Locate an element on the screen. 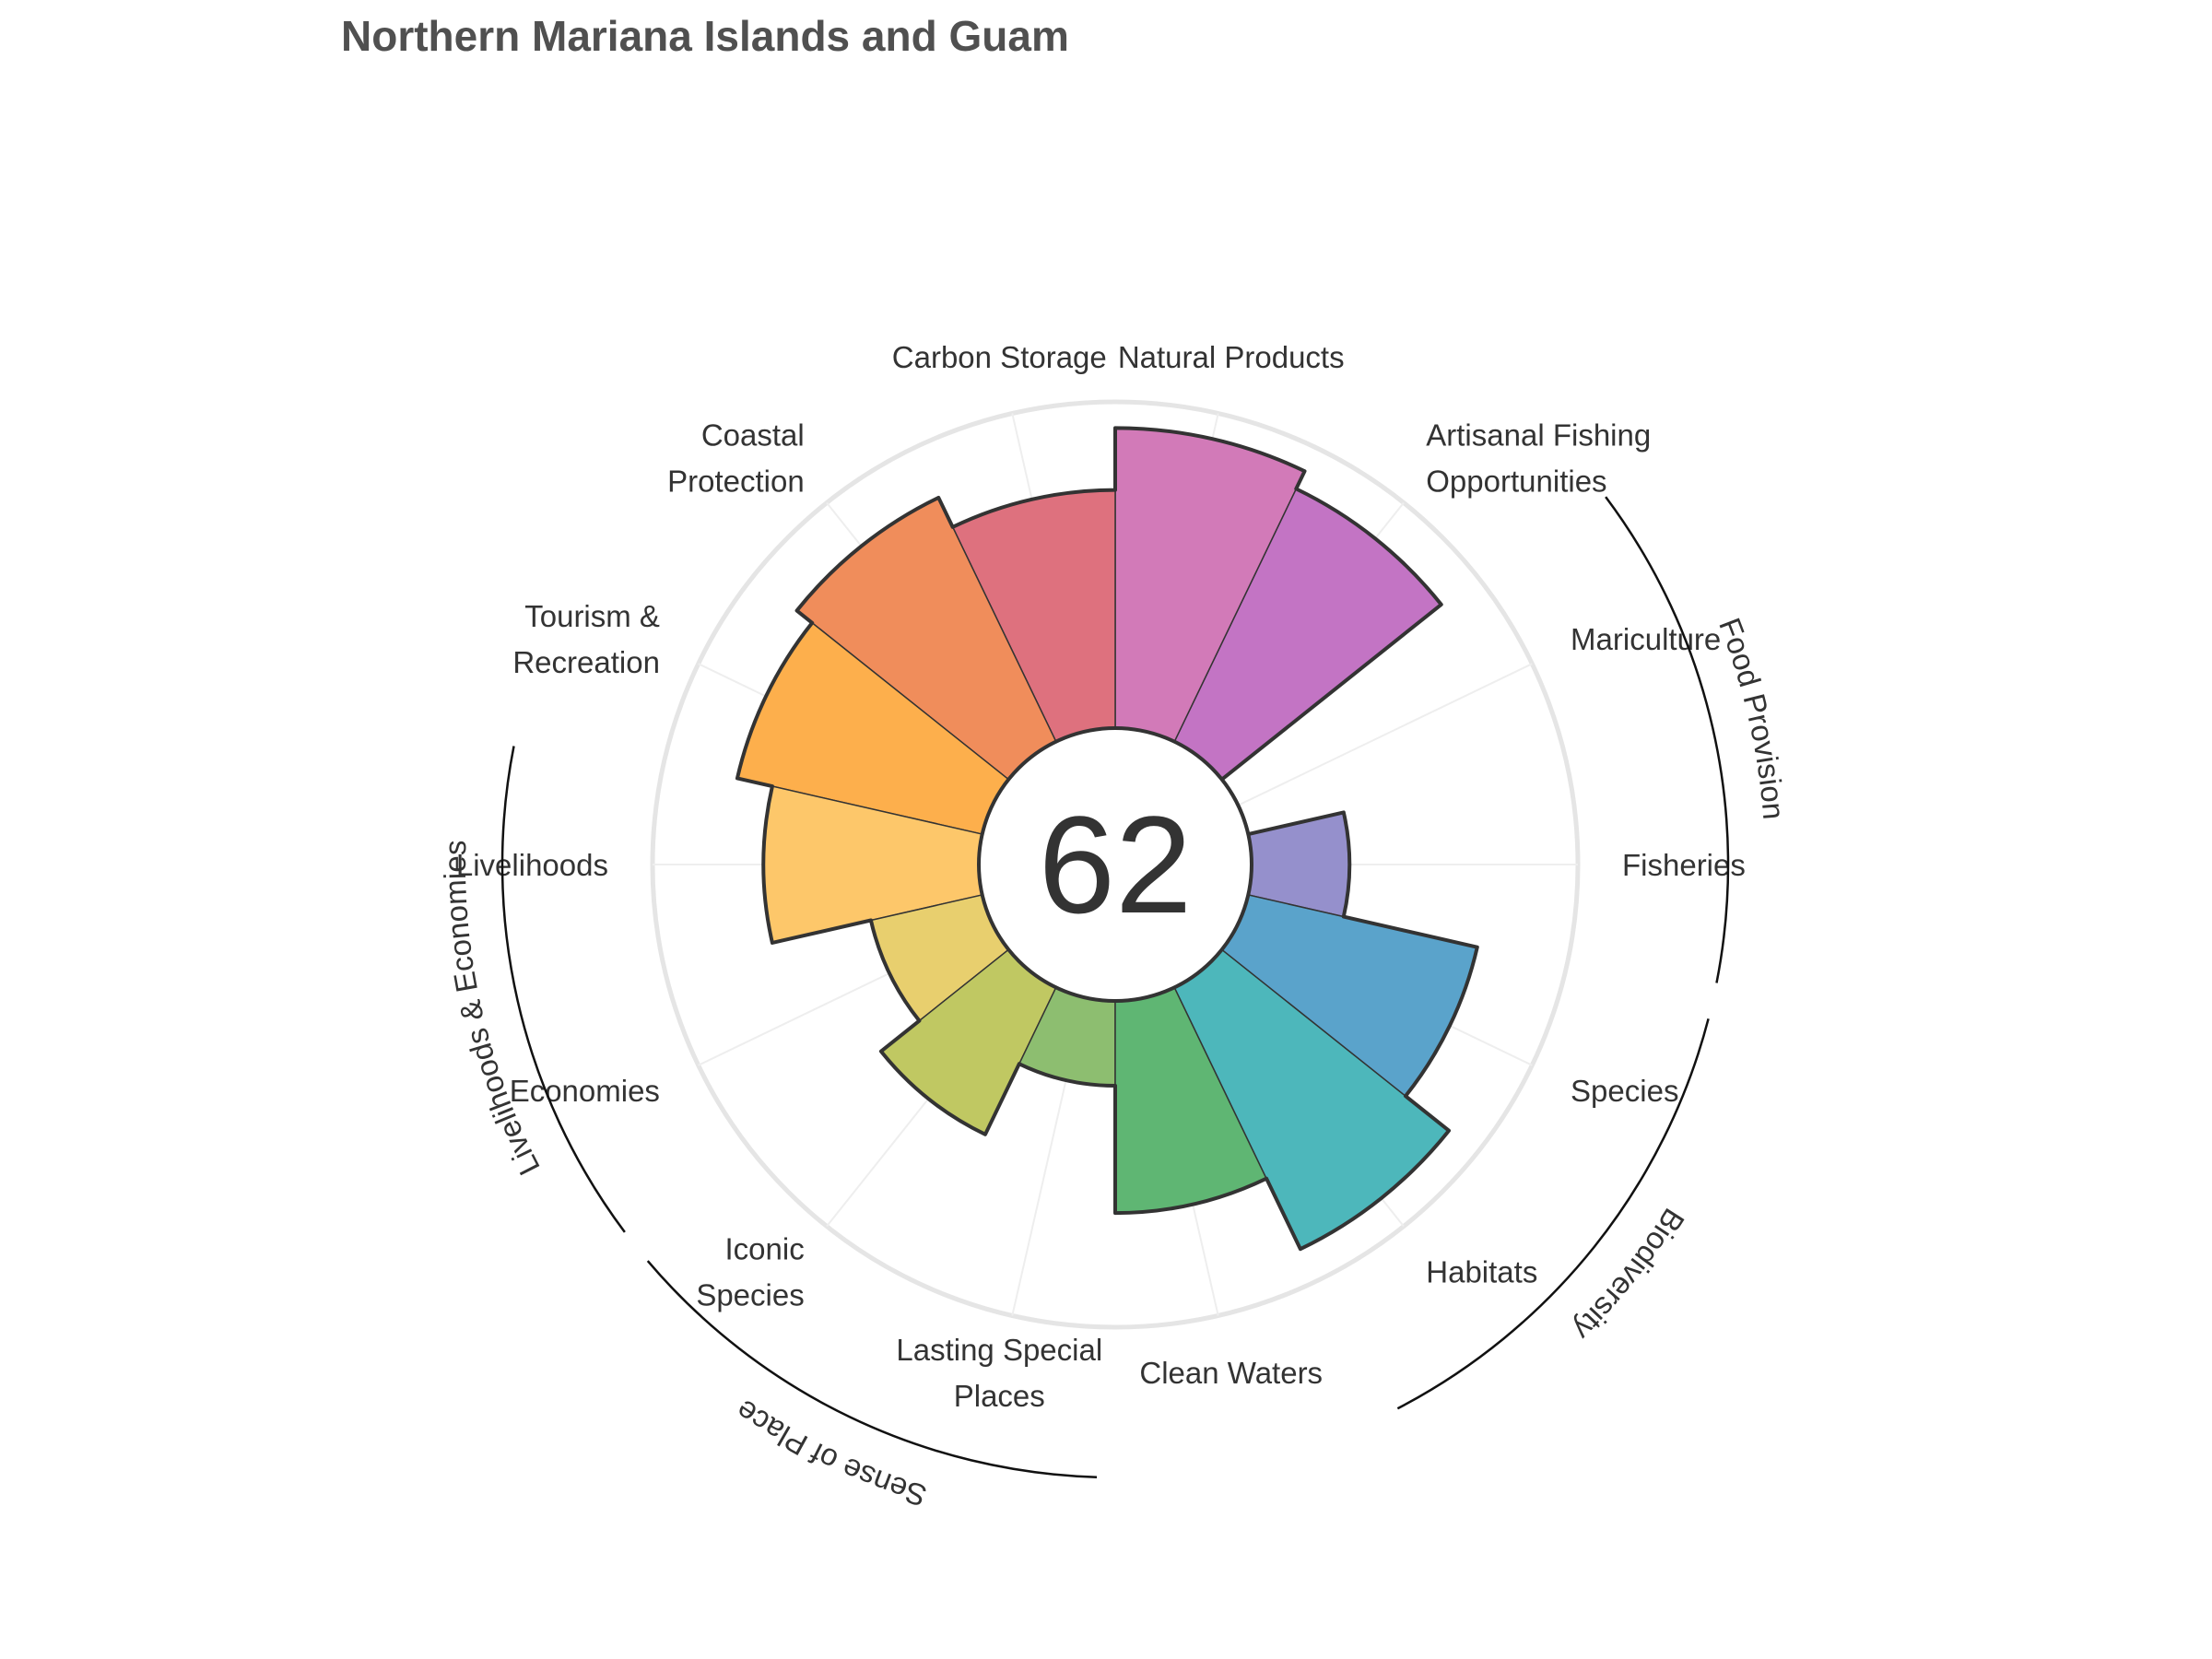  label-habitats: Habitats is located at coordinates (1481, 1272).